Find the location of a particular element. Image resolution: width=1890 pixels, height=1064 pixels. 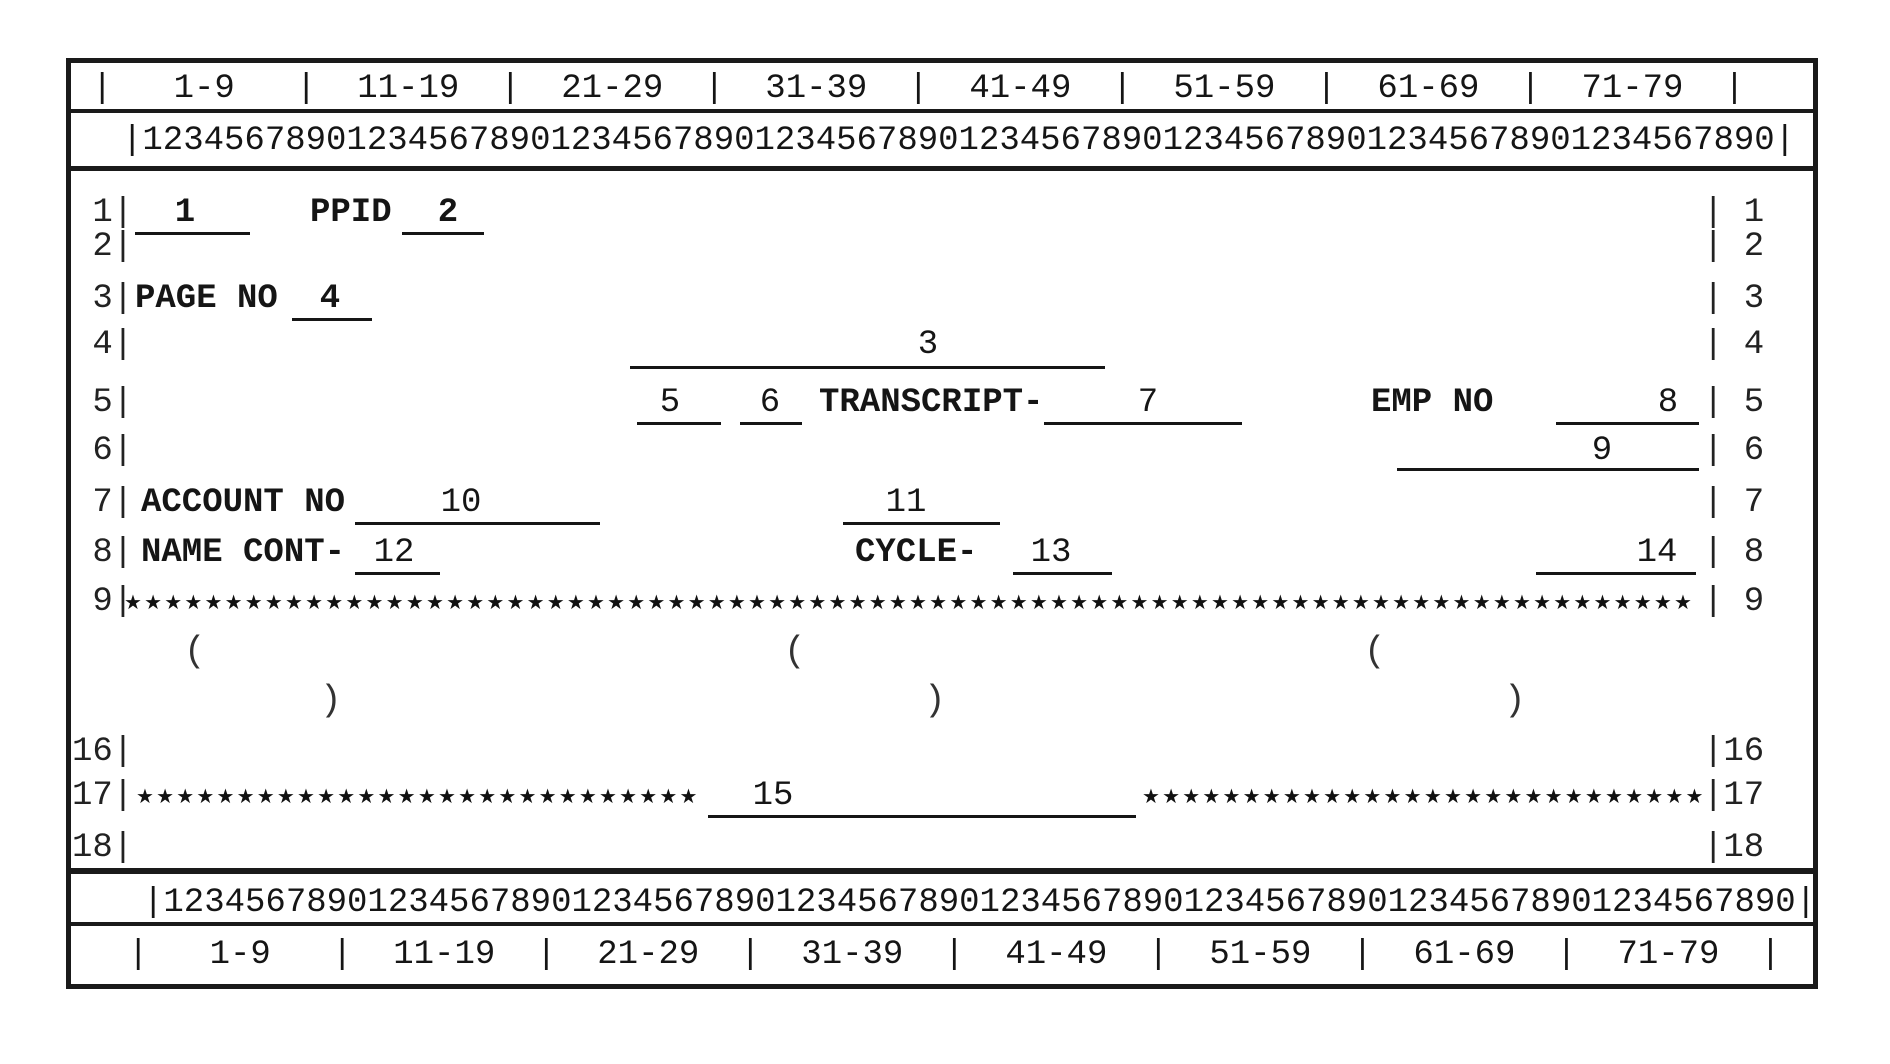

row-label-left-1: 1| is located at coordinates (103, 213).